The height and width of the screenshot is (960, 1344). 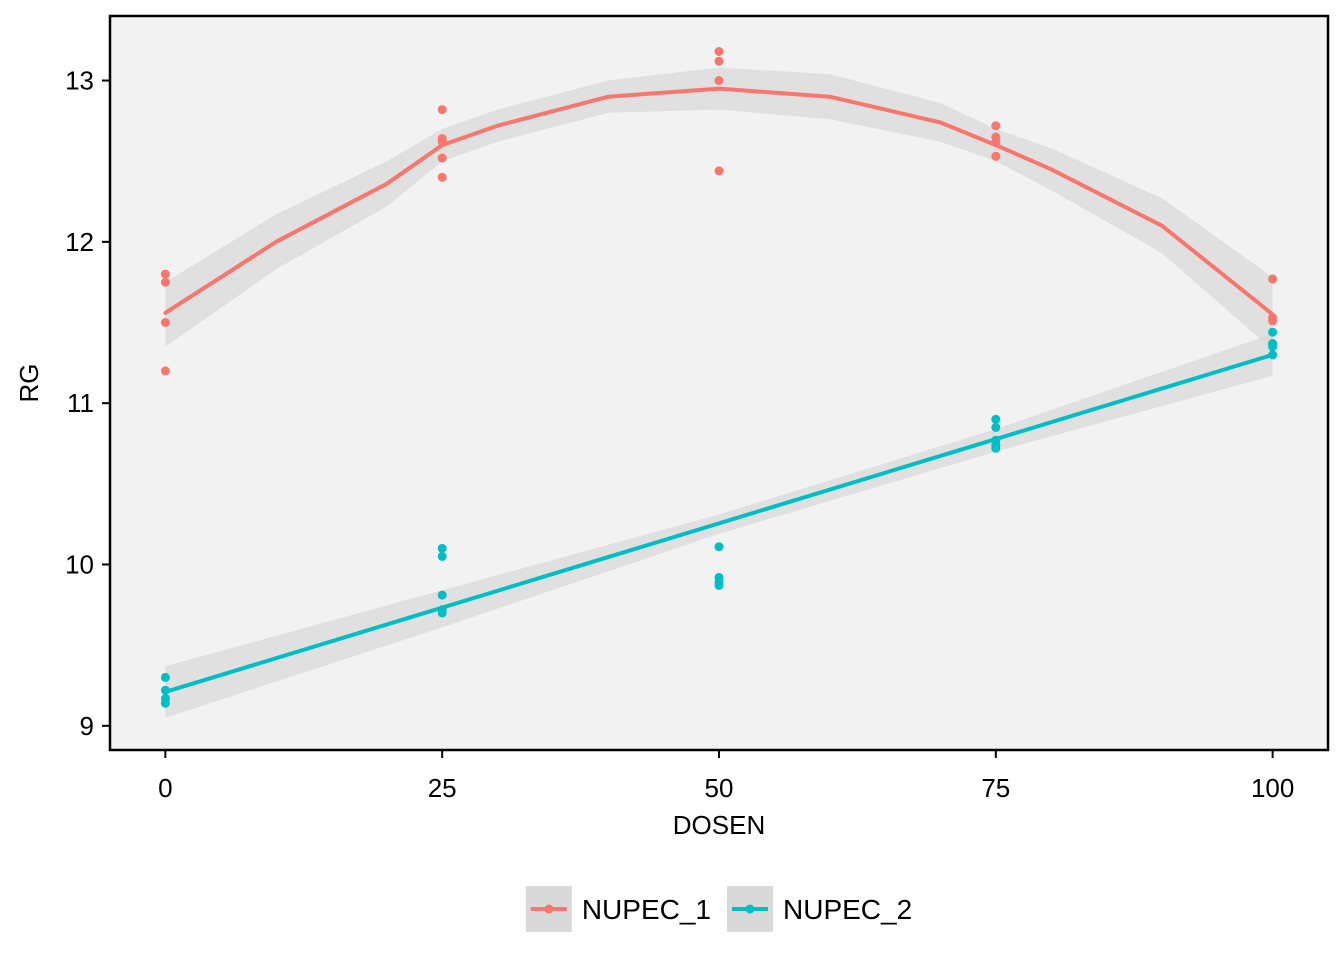 What do you see at coordinates (718, 909) in the screenshot?
I see `legend: NUPEC_1 NUPEC_2` at bounding box center [718, 909].